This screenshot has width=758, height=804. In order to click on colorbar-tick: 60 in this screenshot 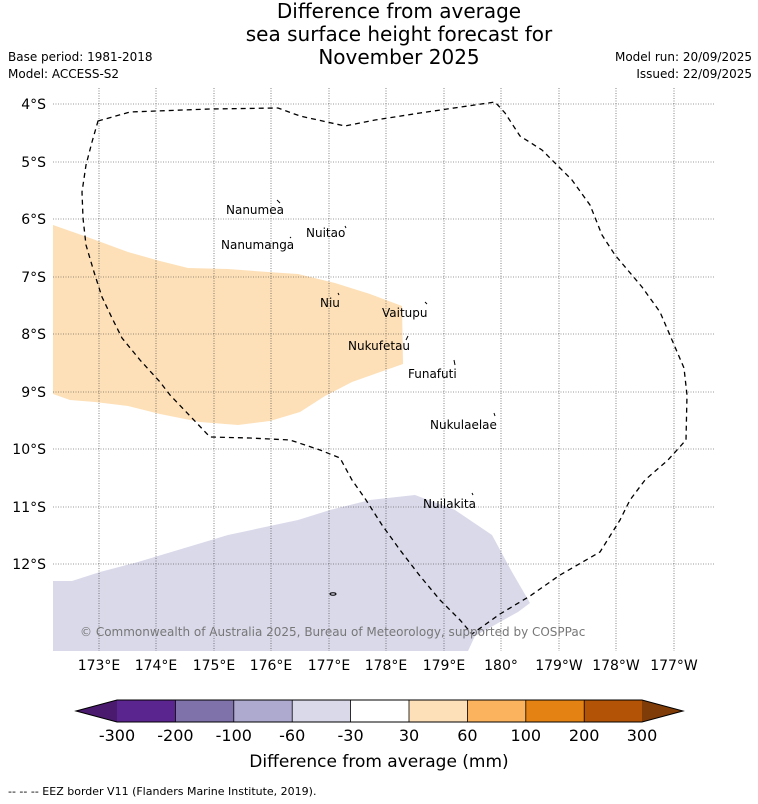, I will do `click(467, 735)`.